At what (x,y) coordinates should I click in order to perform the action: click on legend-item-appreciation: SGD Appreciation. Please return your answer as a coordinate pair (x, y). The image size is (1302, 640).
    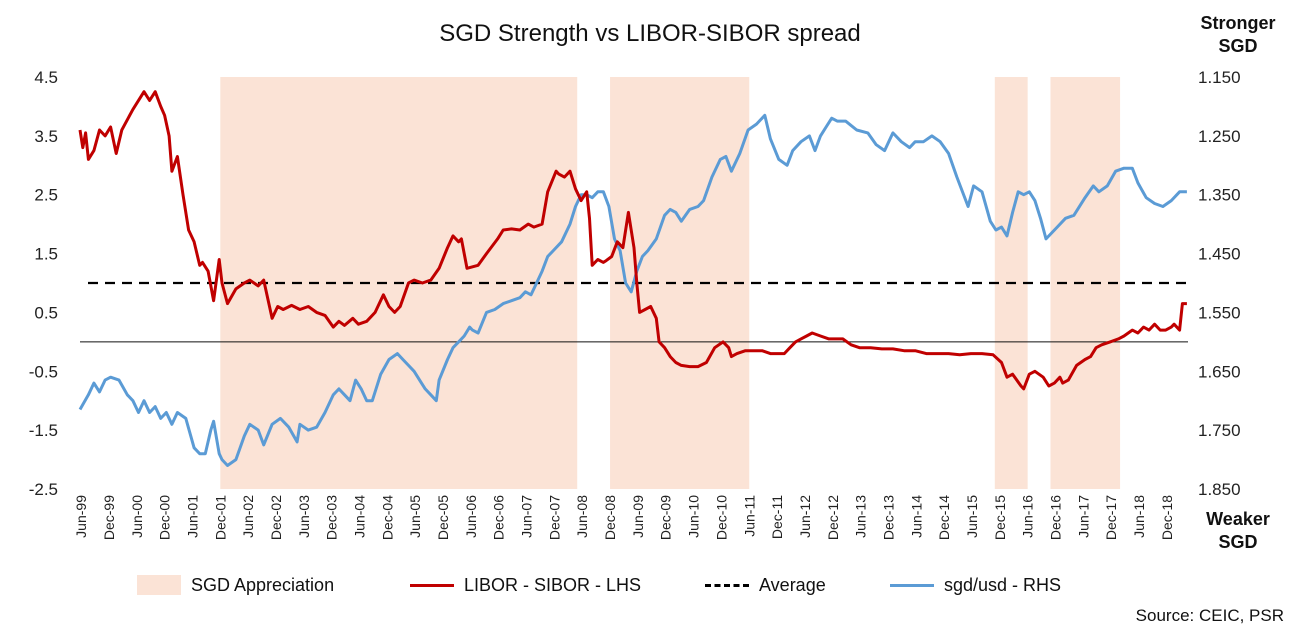
    Looking at the image, I should click on (235, 585).